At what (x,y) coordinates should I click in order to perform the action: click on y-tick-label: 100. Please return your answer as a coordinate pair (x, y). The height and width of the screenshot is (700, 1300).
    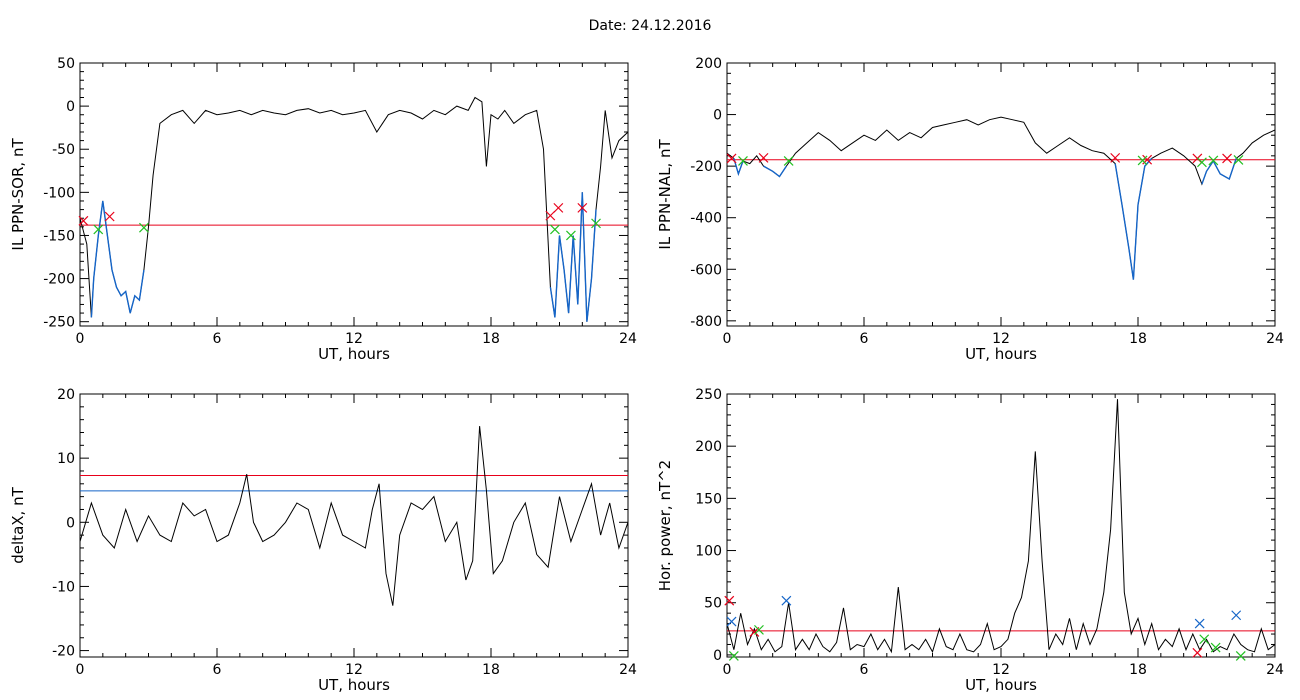
    Looking at the image, I should click on (708, 552).